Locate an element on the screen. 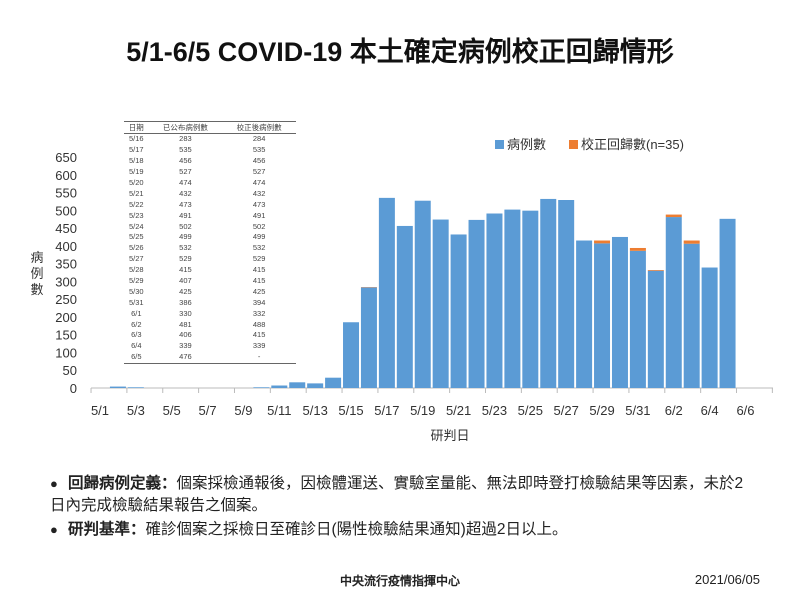  table-cell: 394 is located at coordinates (259, 302).